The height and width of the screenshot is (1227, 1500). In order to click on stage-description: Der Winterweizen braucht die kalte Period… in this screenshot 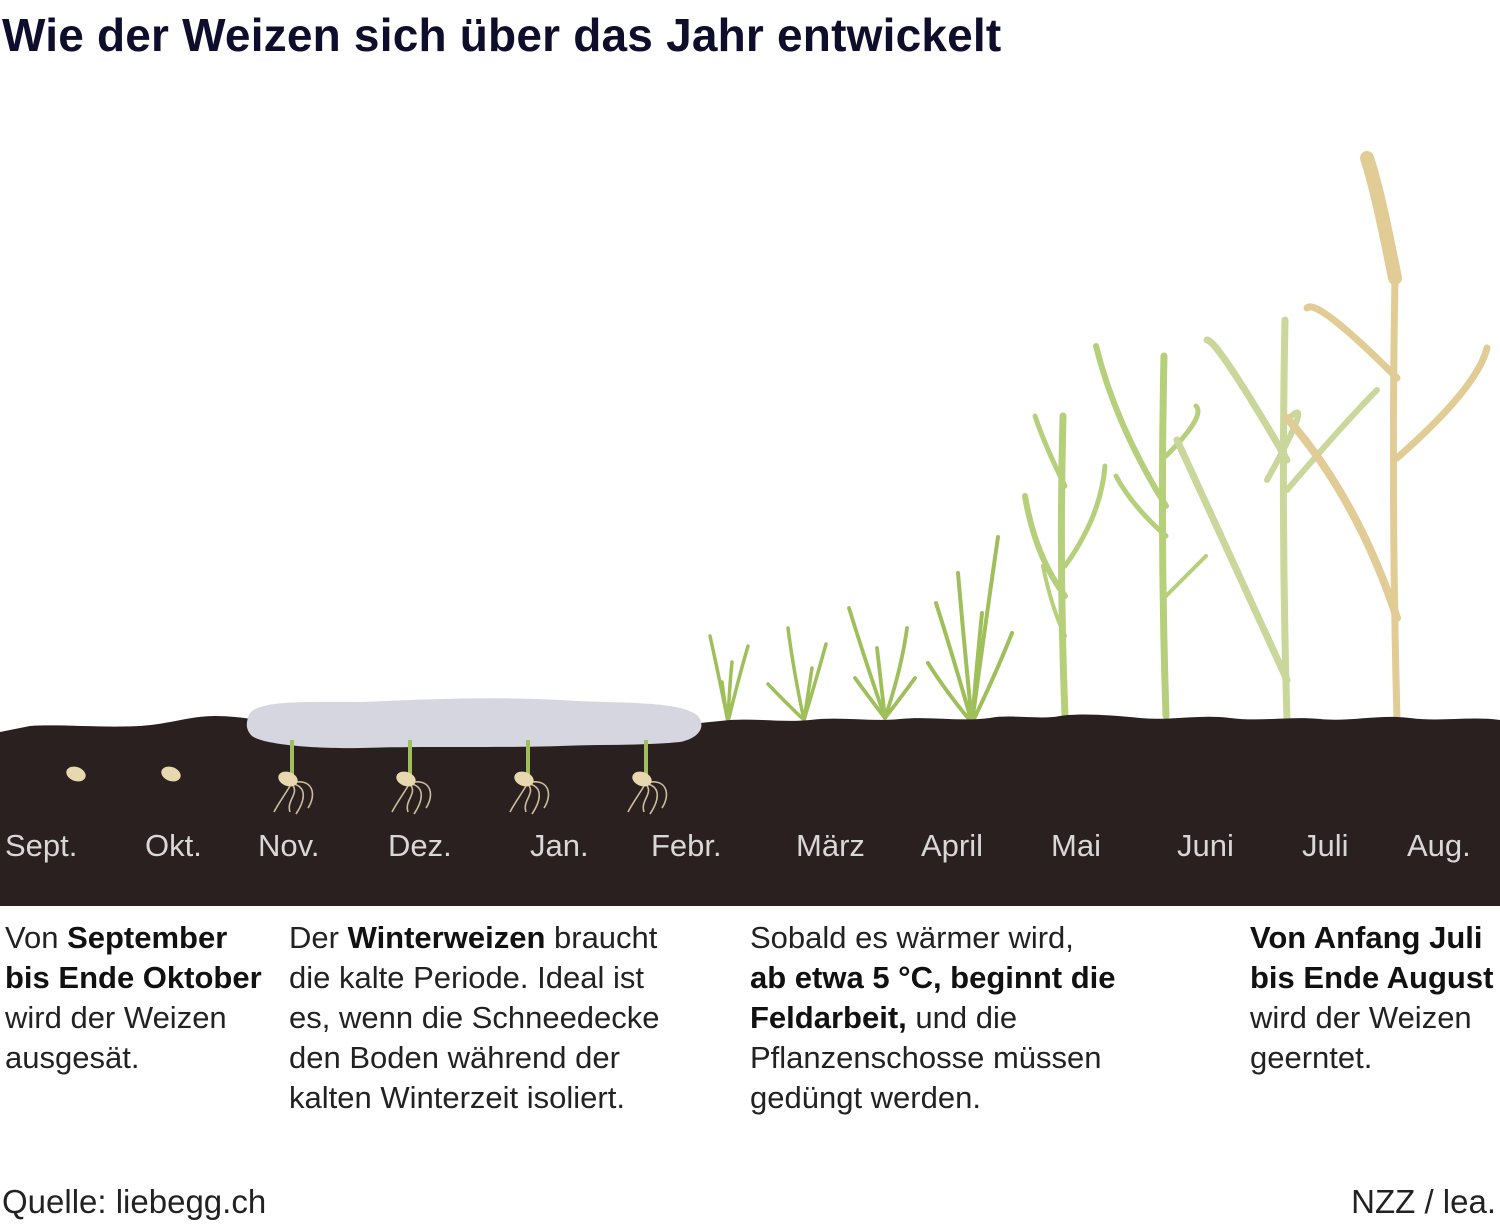, I will do `click(474, 1018)`.